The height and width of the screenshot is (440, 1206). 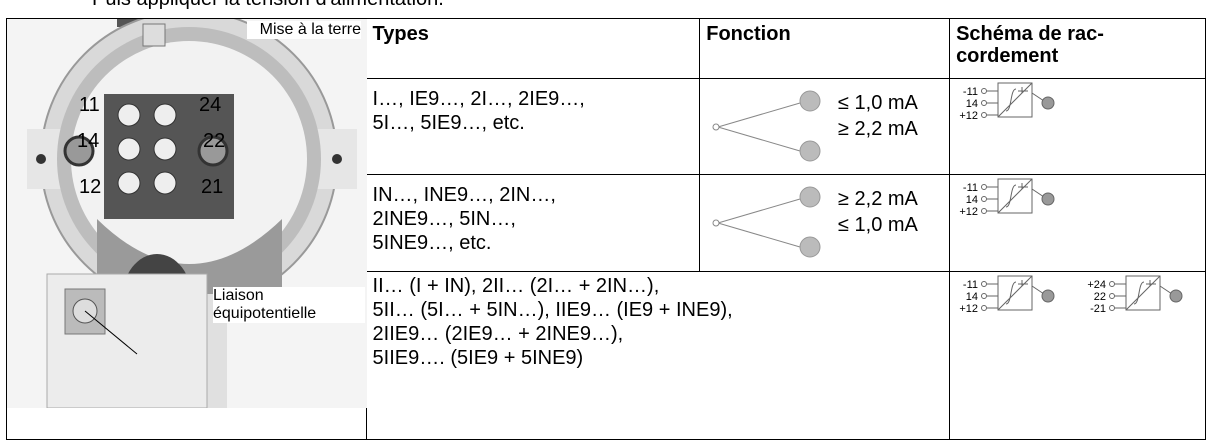 I want to click on earth-label: Mise à la terre, so click(x=304, y=30).